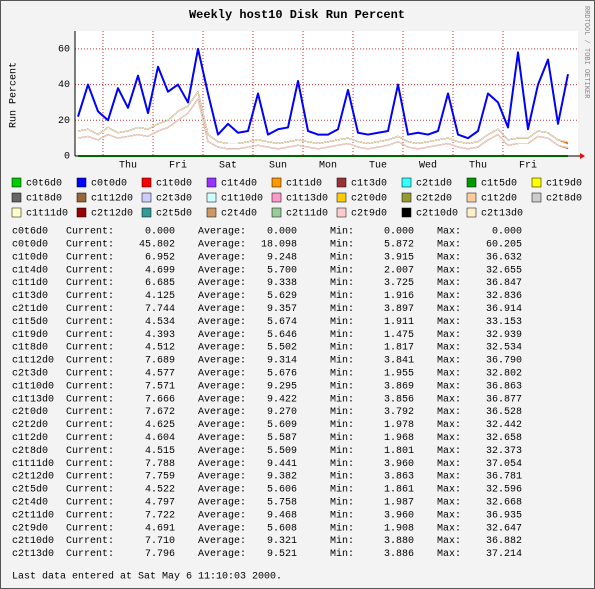 The image size is (595, 589). I want to click on stat-value: 9.422, so click(282, 399).